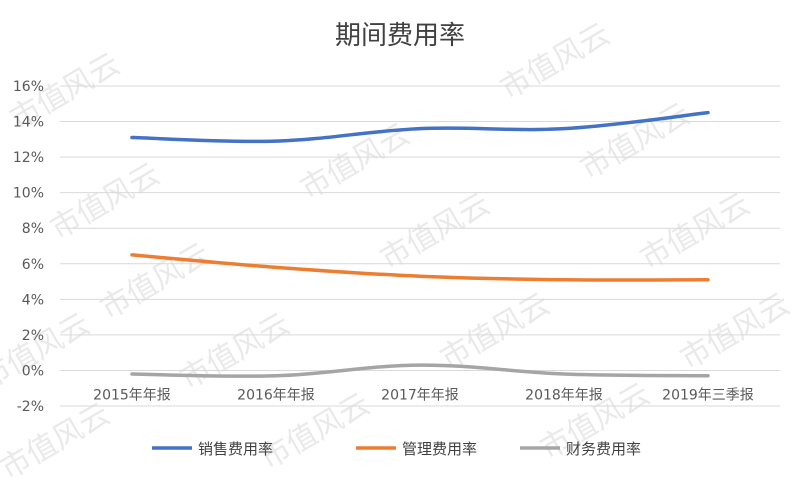 This screenshot has height=480, width=800. Describe the element at coordinates (396, 449) in the screenshot. I see `legend: 销售费用率 管理费用率 财务费用率` at that location.